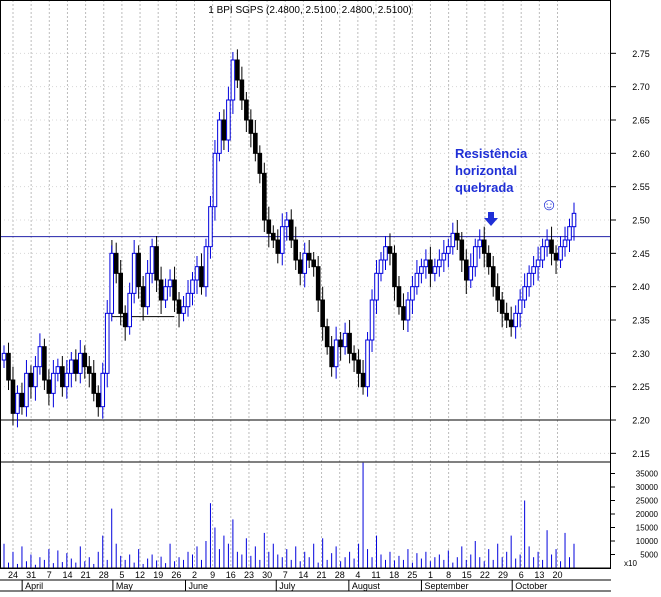  What do you see at coordinates (641, 421) in the screenshot?
I see `price-tick-label: 2.20` at bounding box center [641, 421].